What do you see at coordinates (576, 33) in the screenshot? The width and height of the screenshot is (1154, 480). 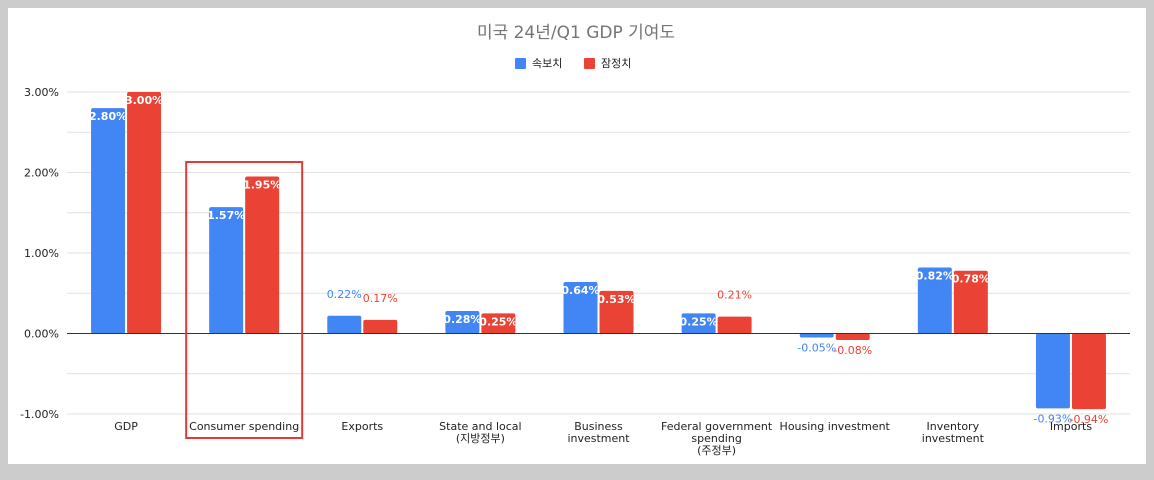 I see `chart-title: 미국 24년/Q1 GDP 기여도` at bounding box center [576, 33].